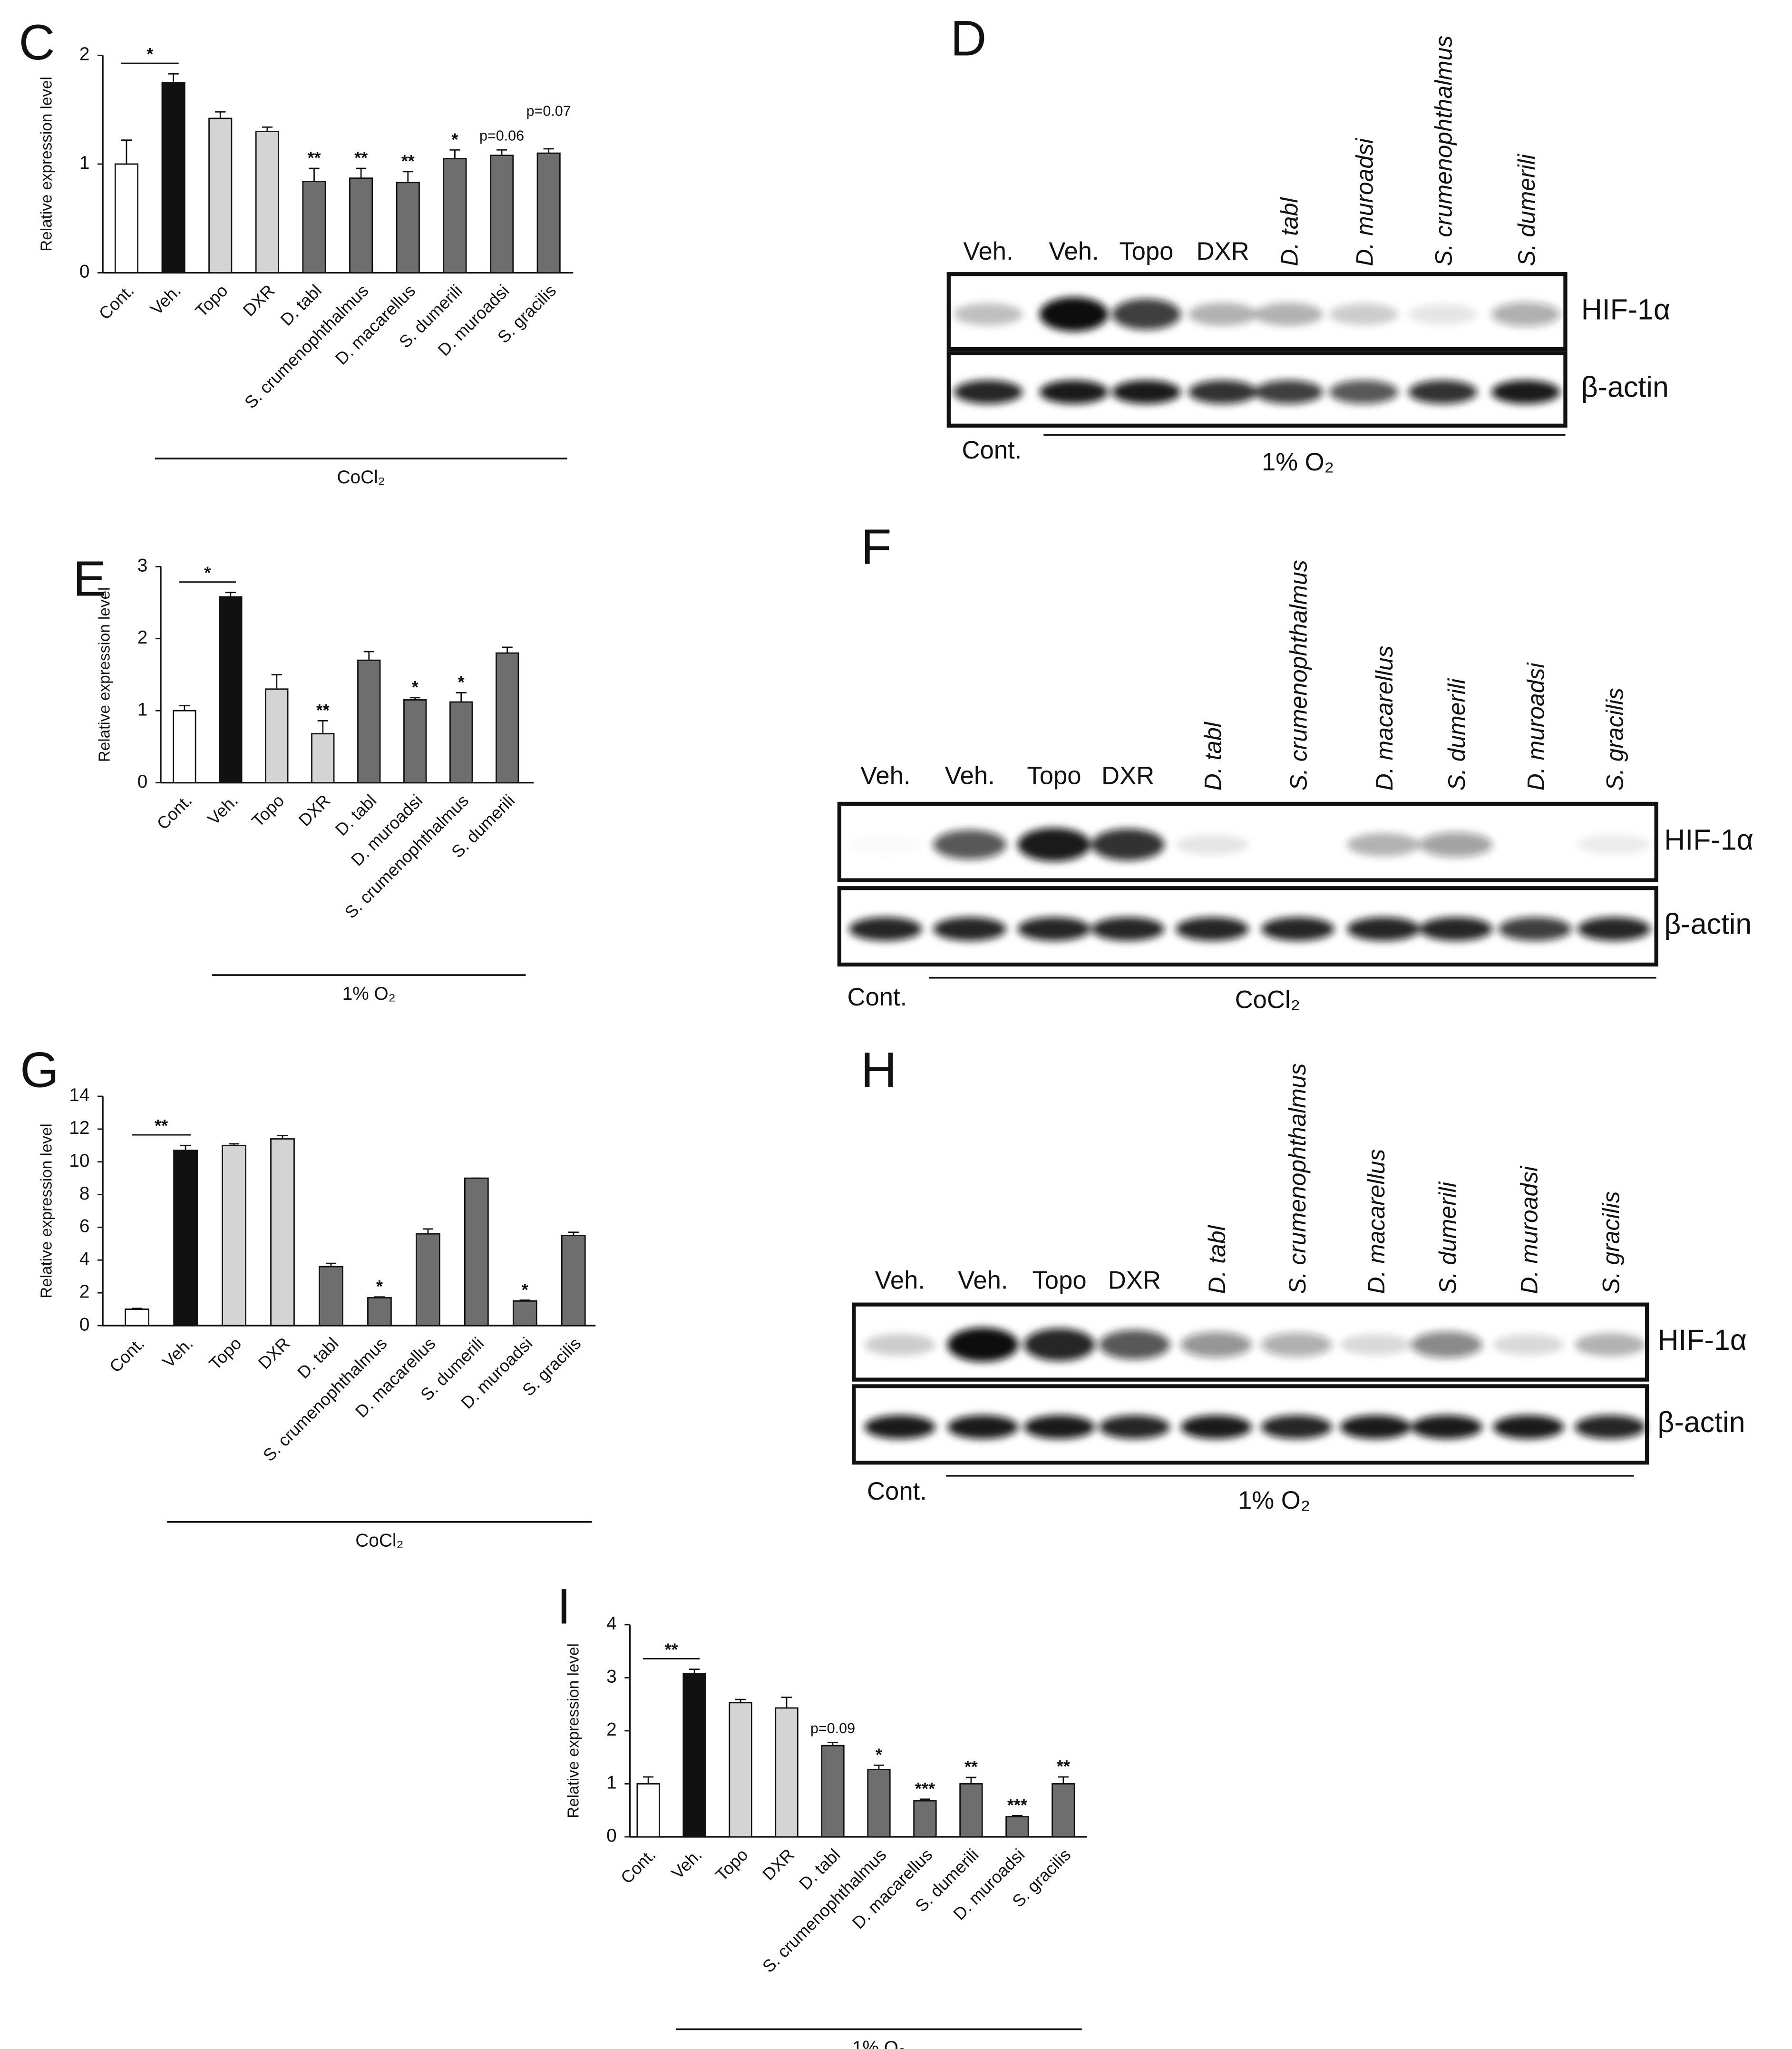  What do you see at coordinates (525, 1289) in the screenshot?
I see `significance-label: *` at bounding box center [525, 1289].